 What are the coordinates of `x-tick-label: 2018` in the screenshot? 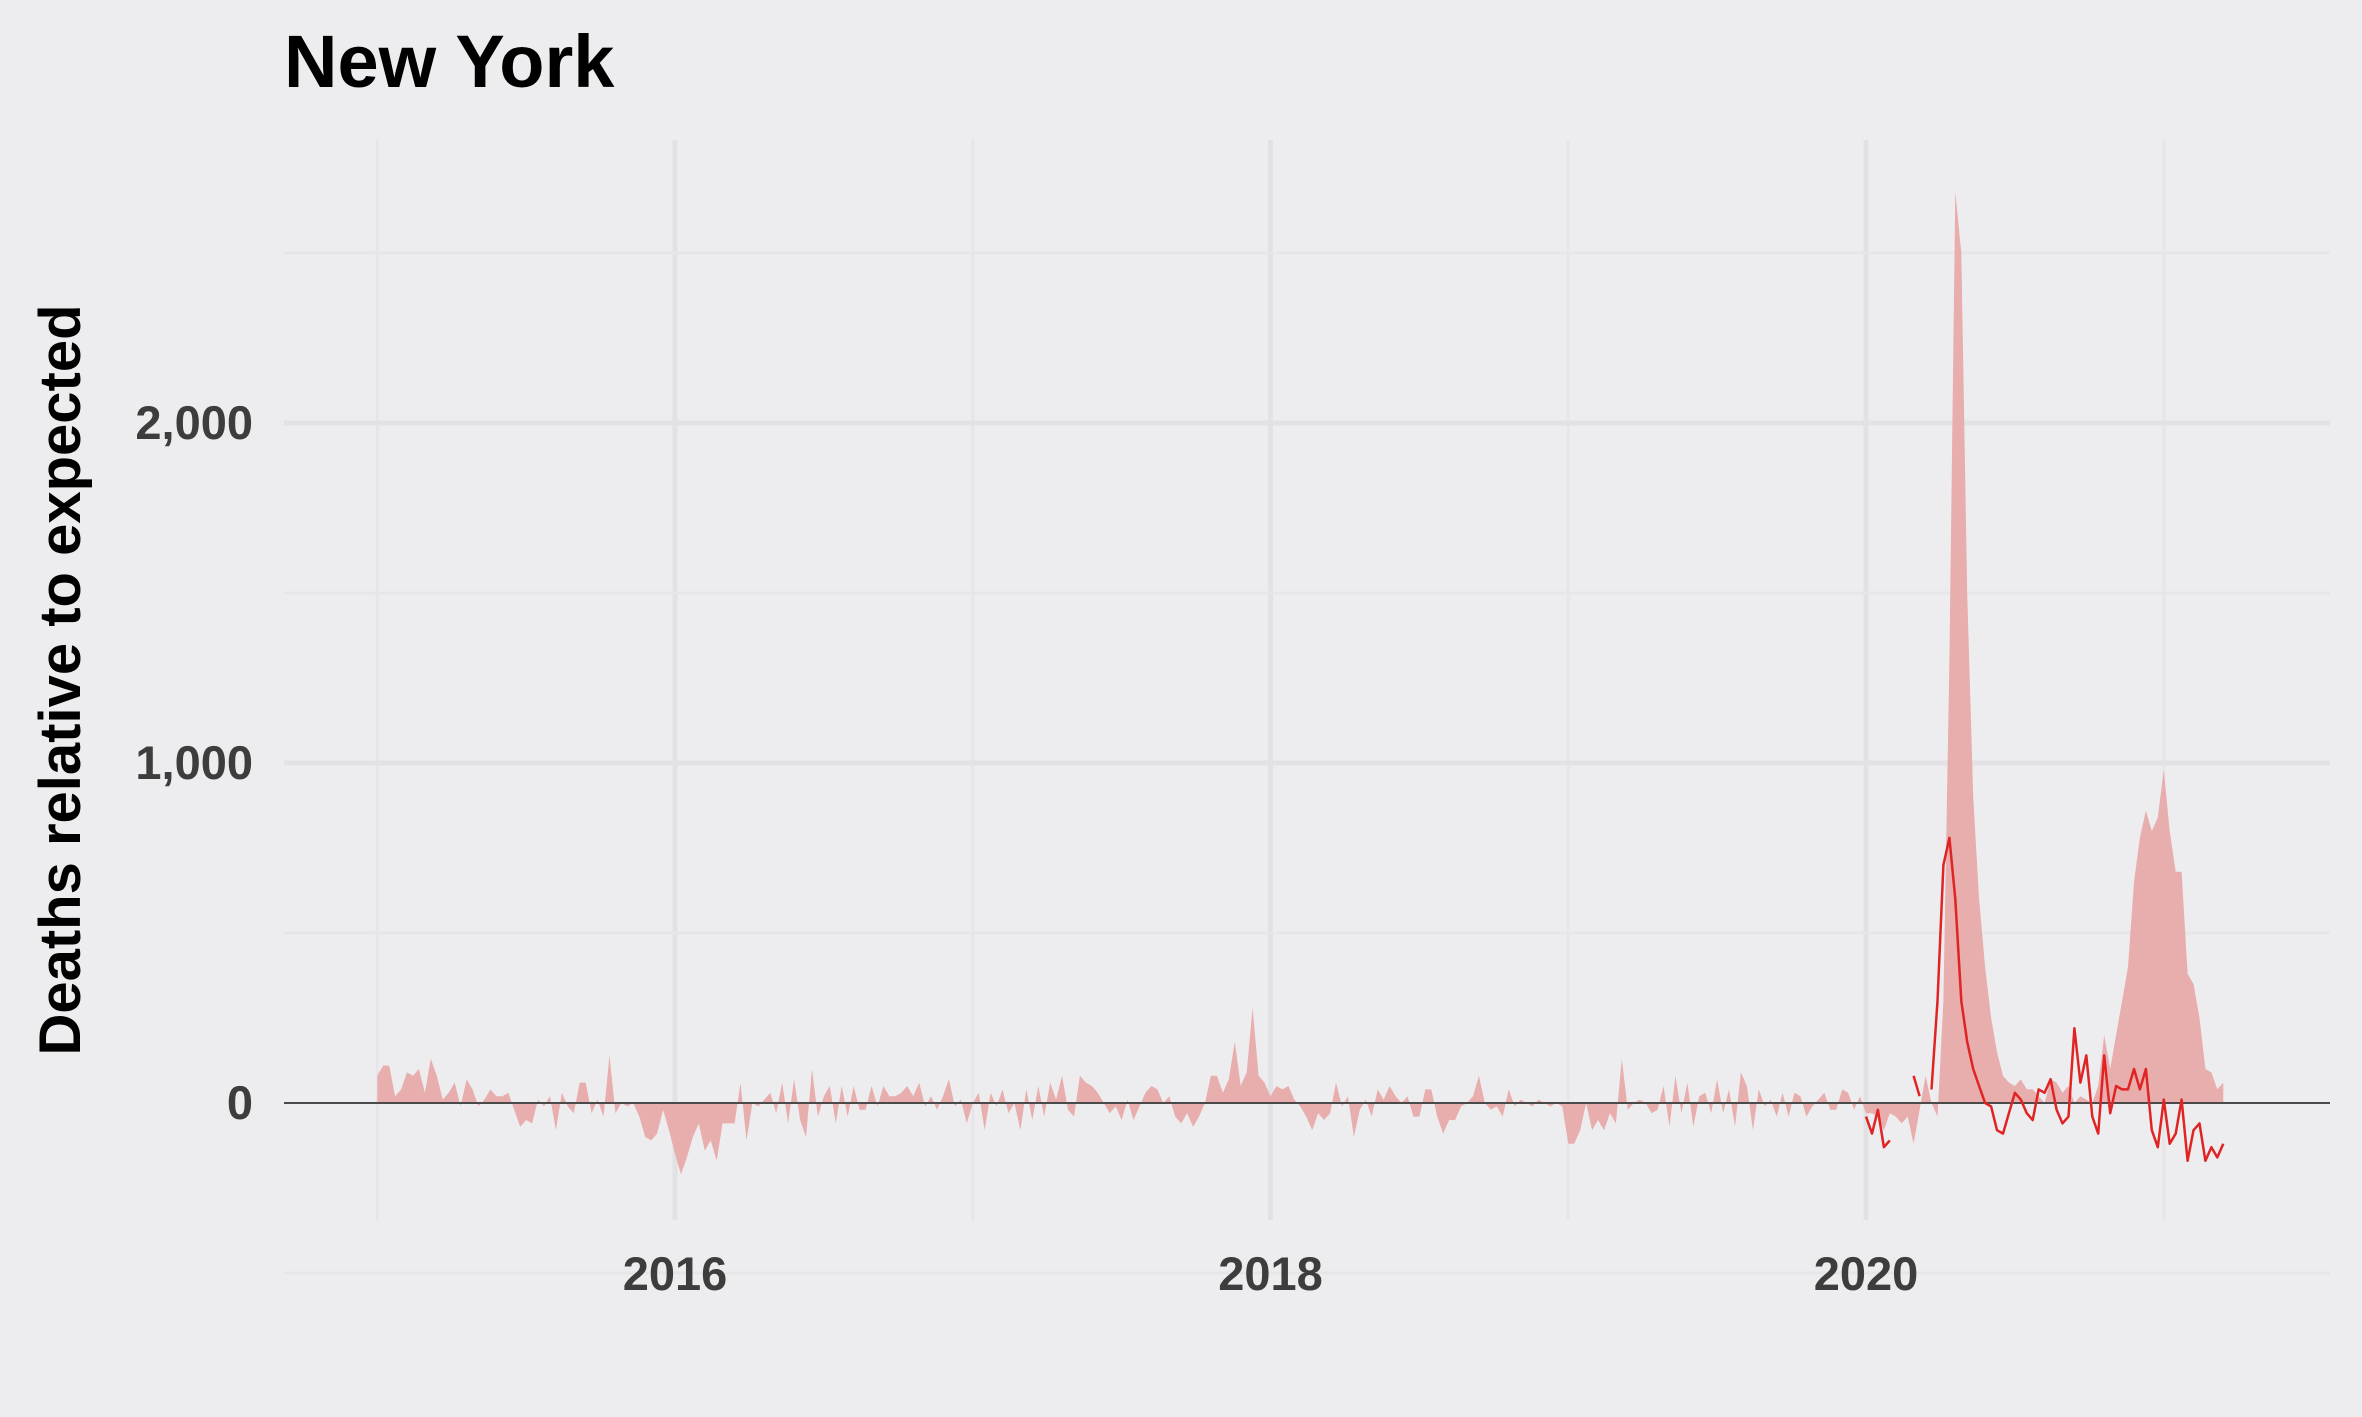 It's located at (1270, 1273).